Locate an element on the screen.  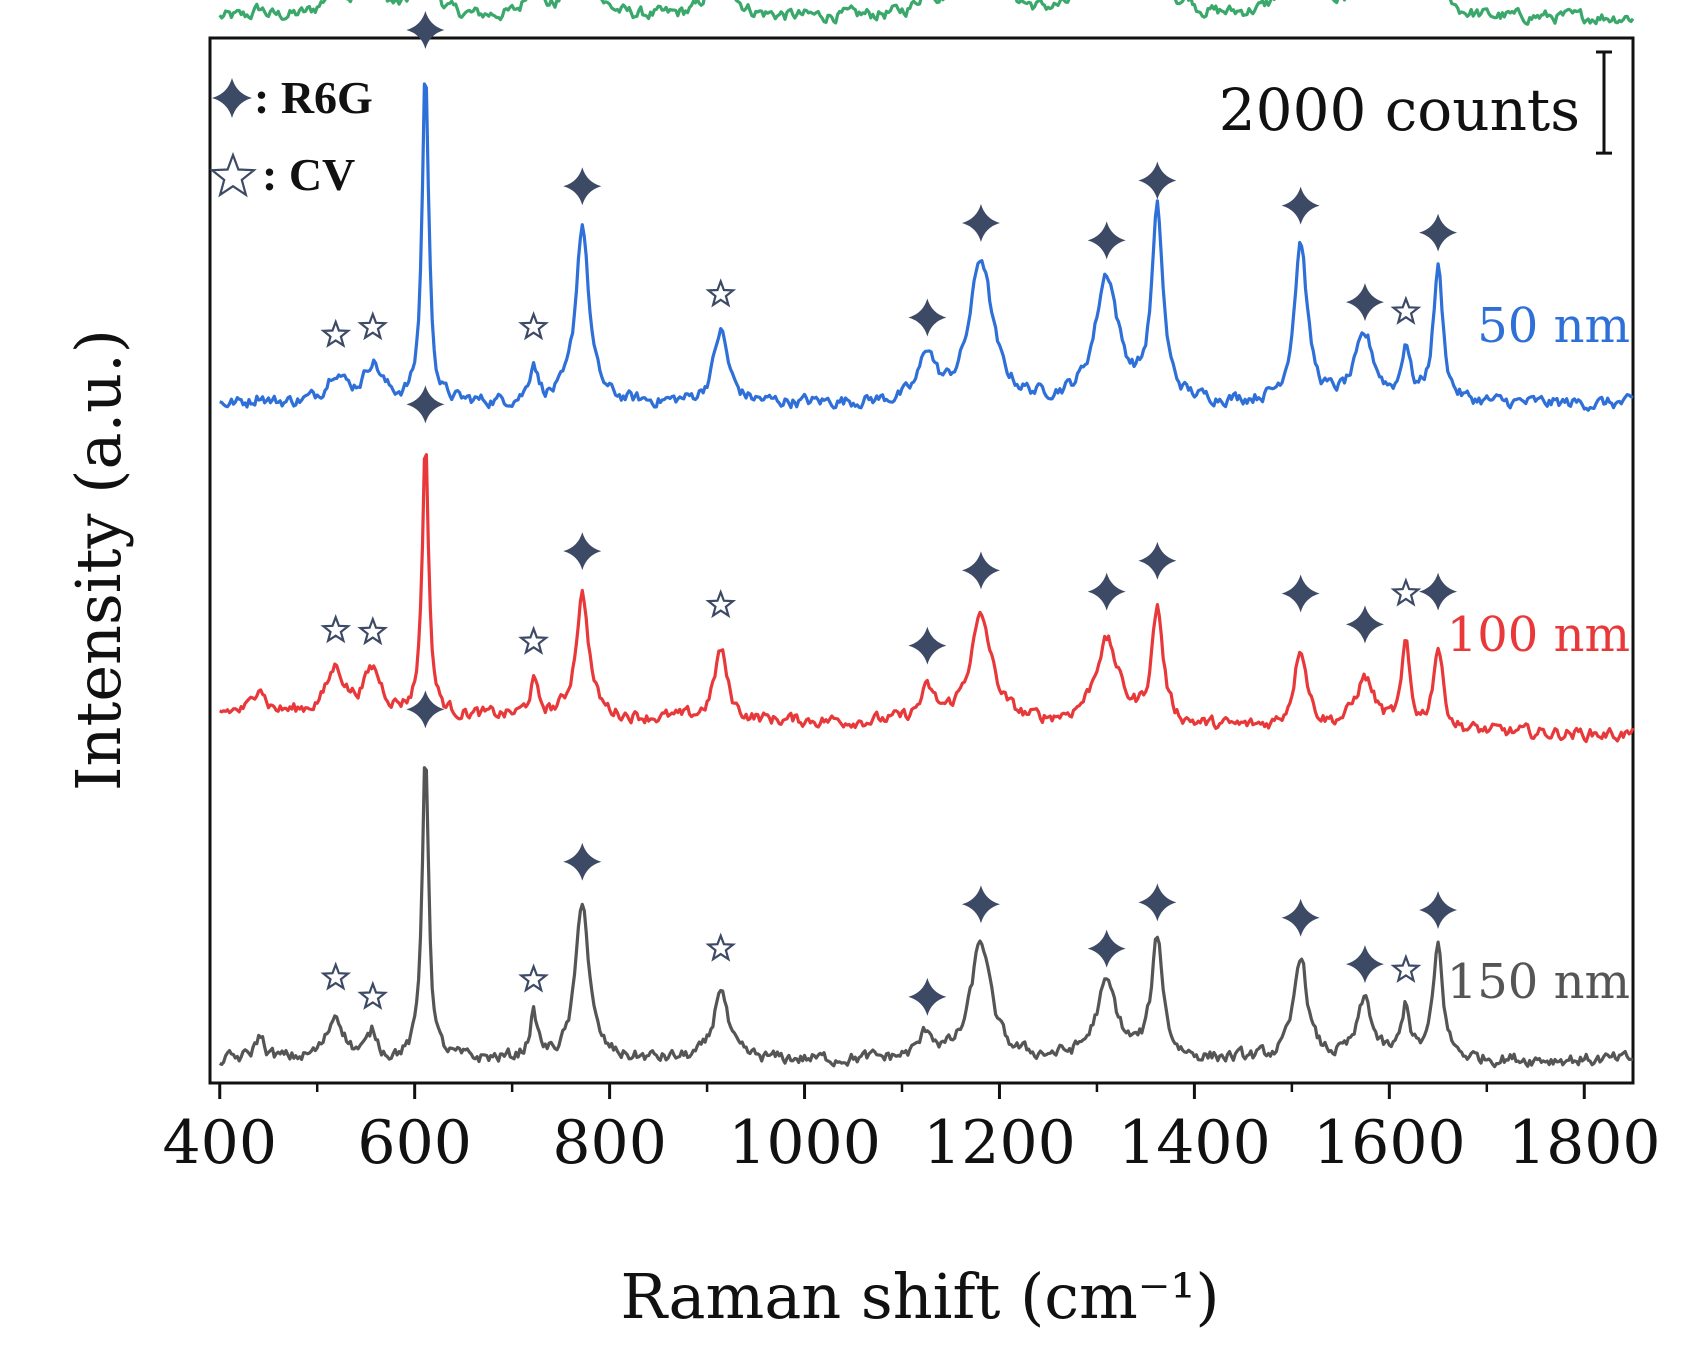
scale-bar: 2000 counts is located at coordinates (1415, 102).